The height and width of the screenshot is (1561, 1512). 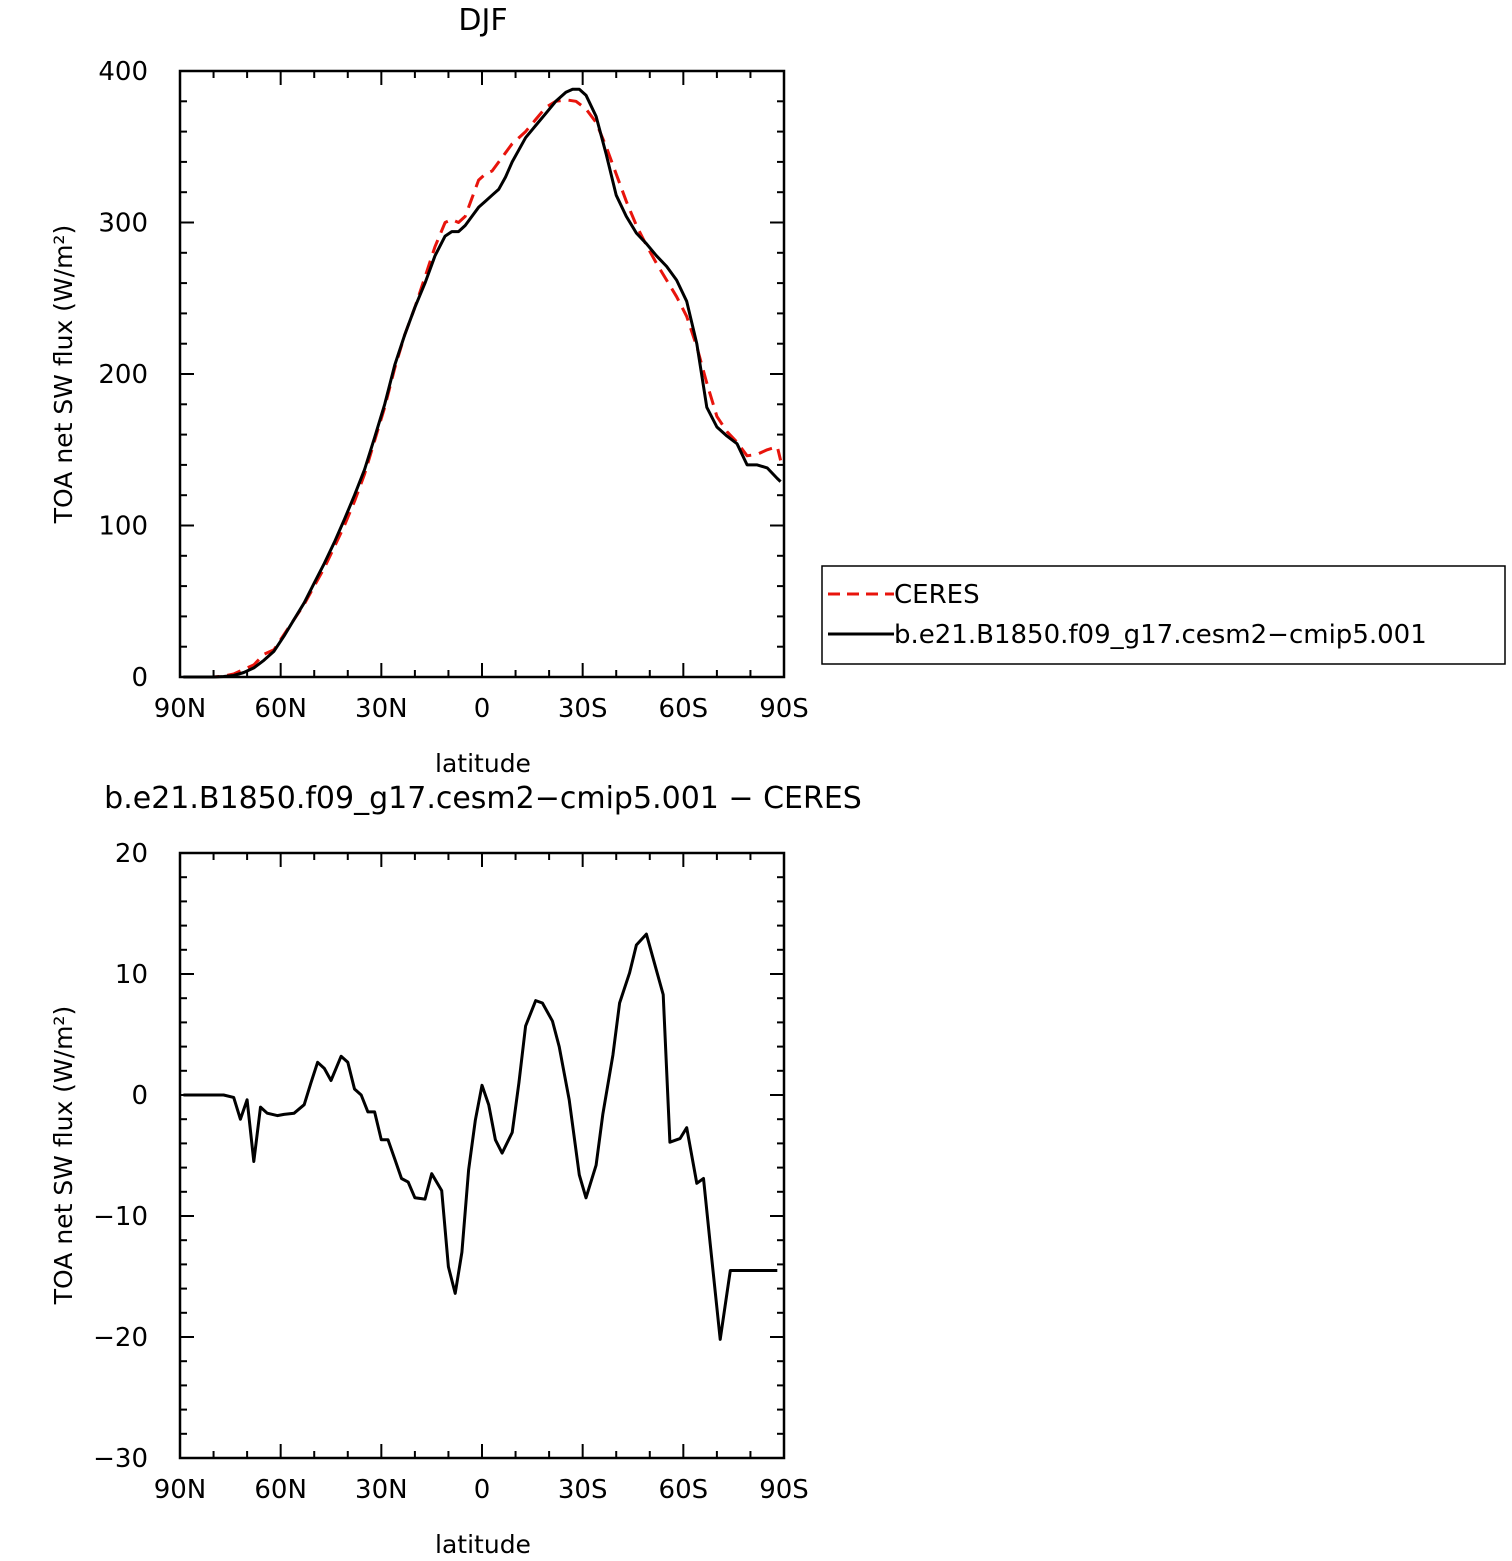 What do you see at coordinates (123, 375) in the screenshot?
I see `top-chart-y-tick-label: 200` at bounding box center [123, 375].